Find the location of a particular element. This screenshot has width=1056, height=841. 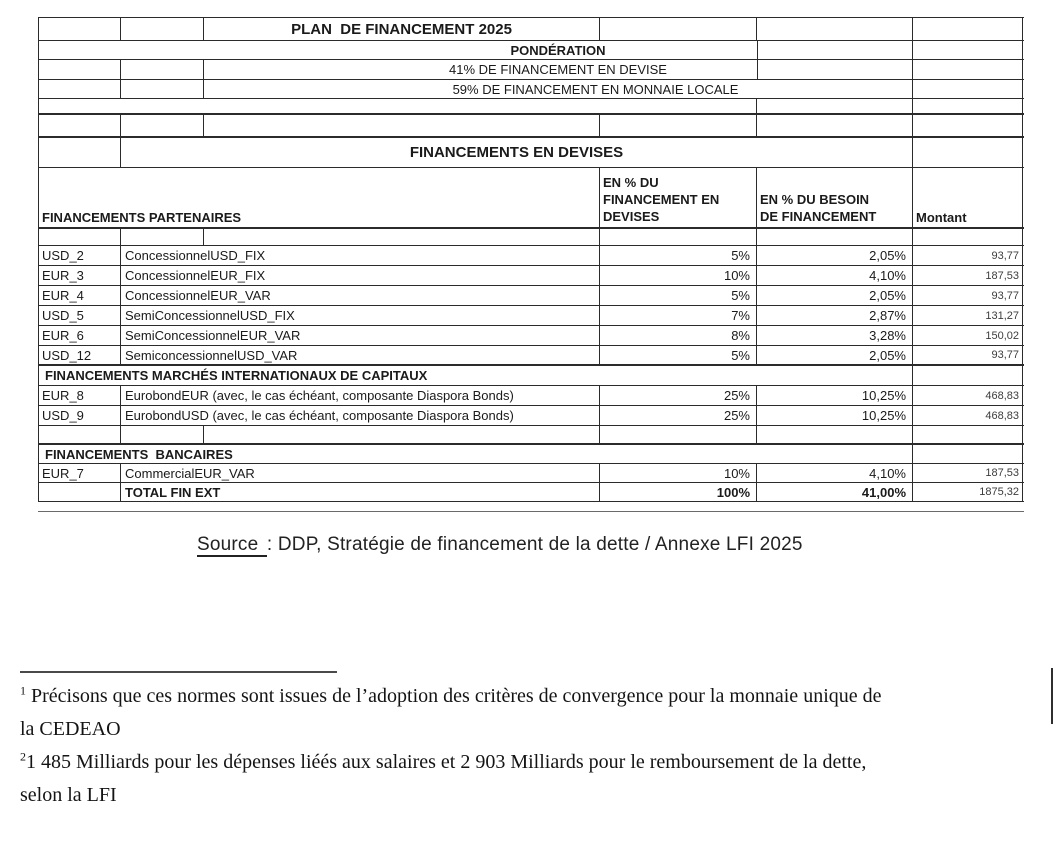

title-row: PLAN DE FINANCEMENT 2025 is located at coordinates (531, 29).